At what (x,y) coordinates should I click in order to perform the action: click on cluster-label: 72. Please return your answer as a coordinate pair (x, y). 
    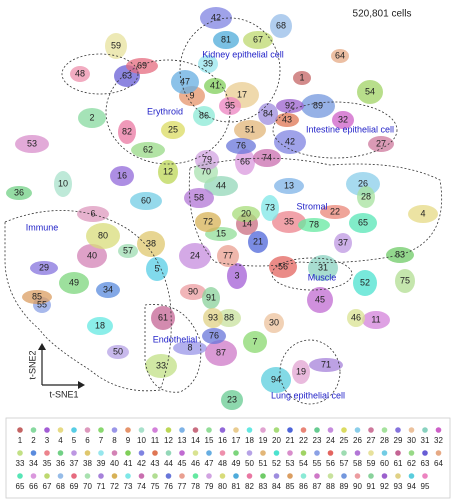
    Looking at the image, I should click on (208, 221).